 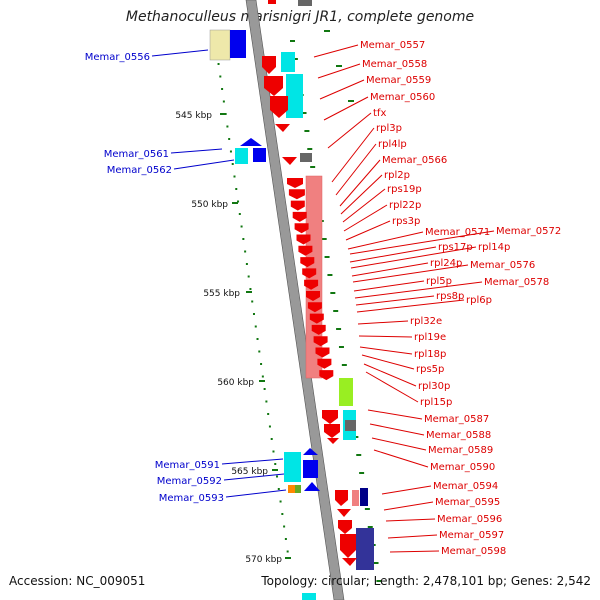 What do you see at coordinates (446, 263) in the screenshot?
I see `gene-label: rpl24p` at bounding box center [446, 263].